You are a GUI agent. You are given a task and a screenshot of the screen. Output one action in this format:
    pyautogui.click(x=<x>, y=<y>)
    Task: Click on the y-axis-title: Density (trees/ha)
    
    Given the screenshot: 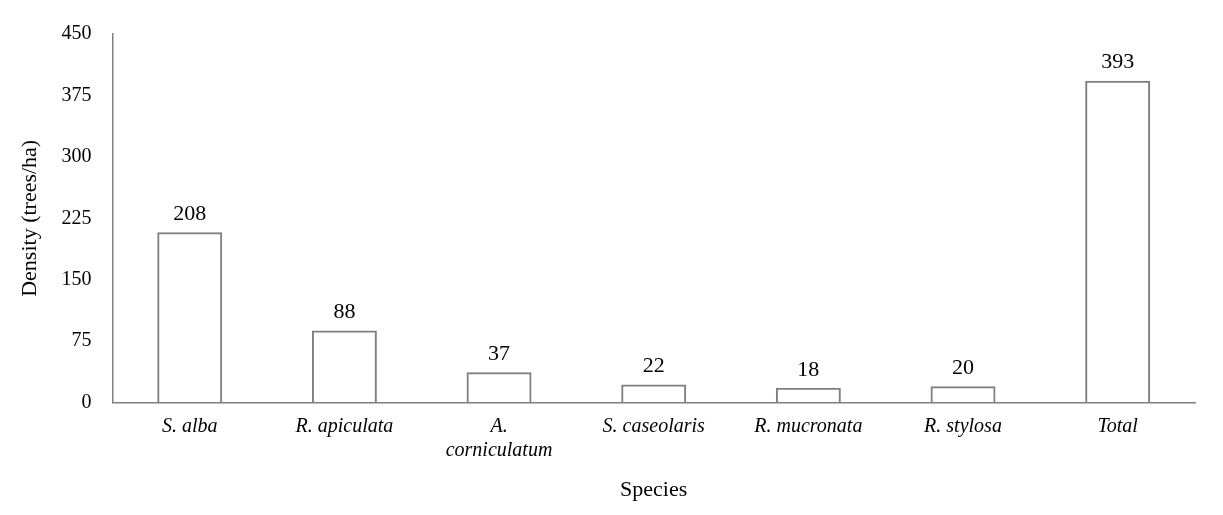 What is the action you would take?
    pyautogui.click(x=28, y=218)
    